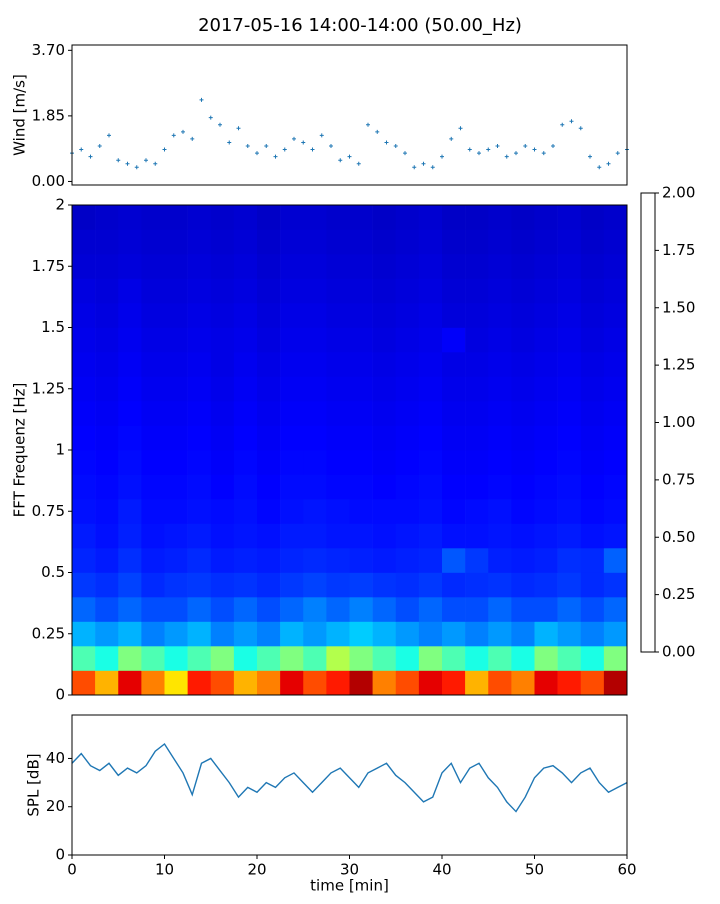 This screenshot has height=904, width=720. What do you see at coordinates (441, 870) in the screenshot?
I see `x-tick-label: 40` at bounding box center [441, 870].